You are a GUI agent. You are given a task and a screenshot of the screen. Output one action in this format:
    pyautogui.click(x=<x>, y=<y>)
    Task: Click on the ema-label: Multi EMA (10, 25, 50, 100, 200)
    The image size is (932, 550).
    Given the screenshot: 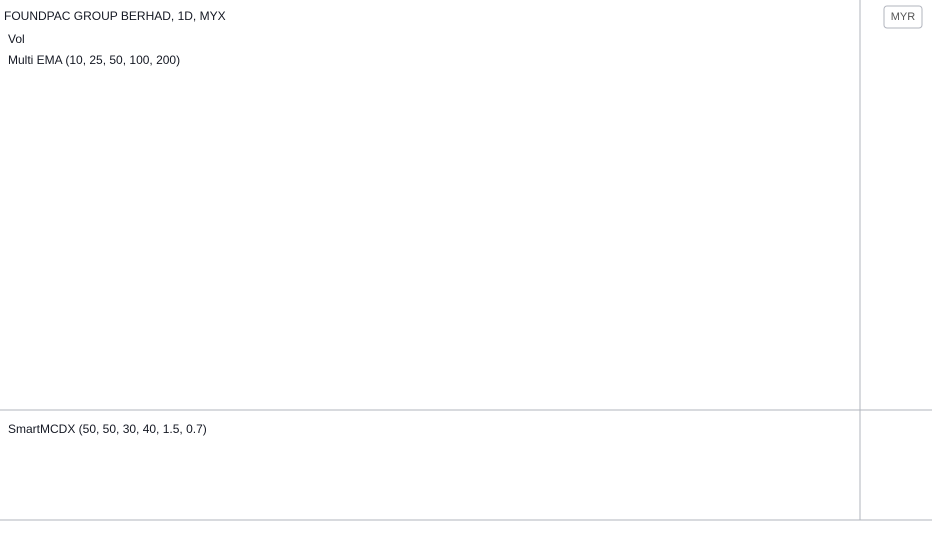 What is the action you would take?
    pyautogui.click(x=94, y=60)
    